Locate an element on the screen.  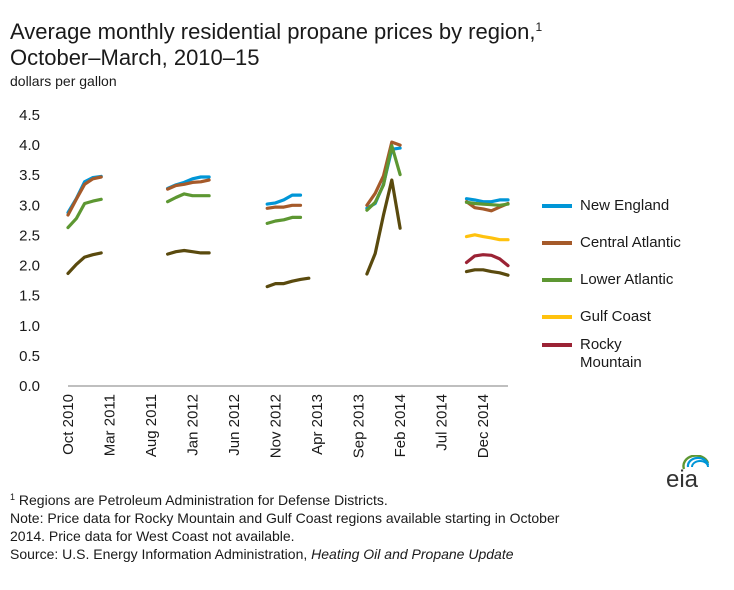
title-footnote-marker: 1 is located at coordinates (539, 27).